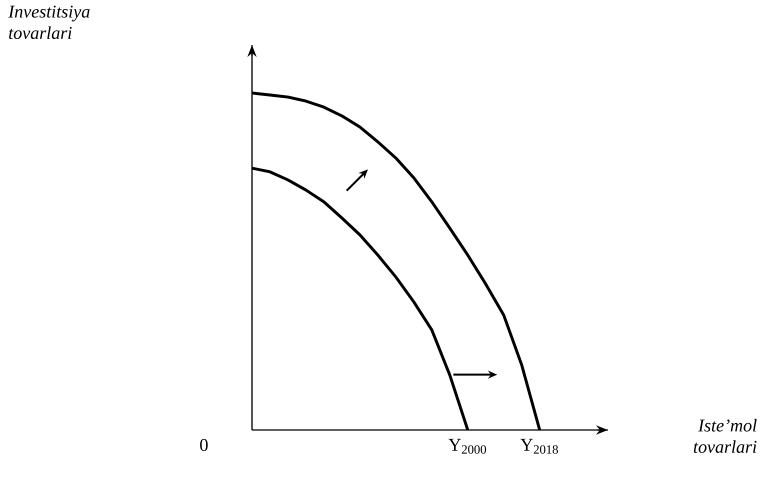 This screenshot has width=760, height=496. Describe the element at coordinates (539, 446) in the screenshot. I see `x-tick-label: Y$_{2018}$` at that location.